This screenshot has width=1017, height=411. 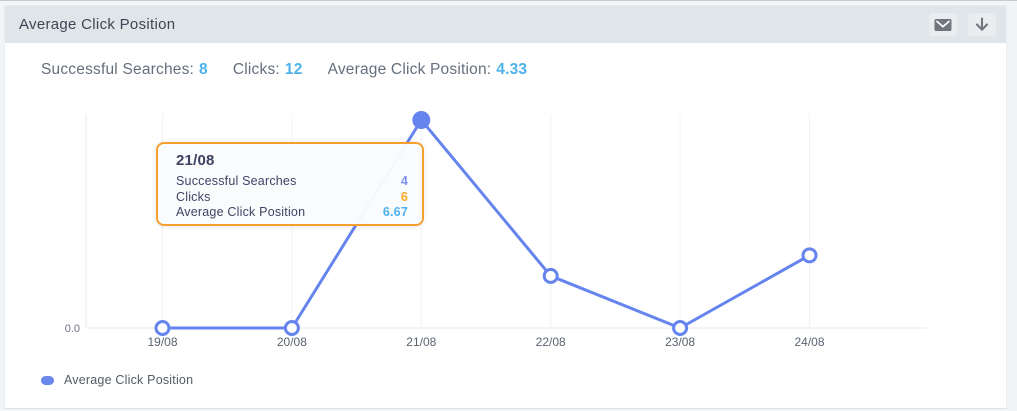 I want to click on legend-label: Average Click Position, so click(x=129, y=380).